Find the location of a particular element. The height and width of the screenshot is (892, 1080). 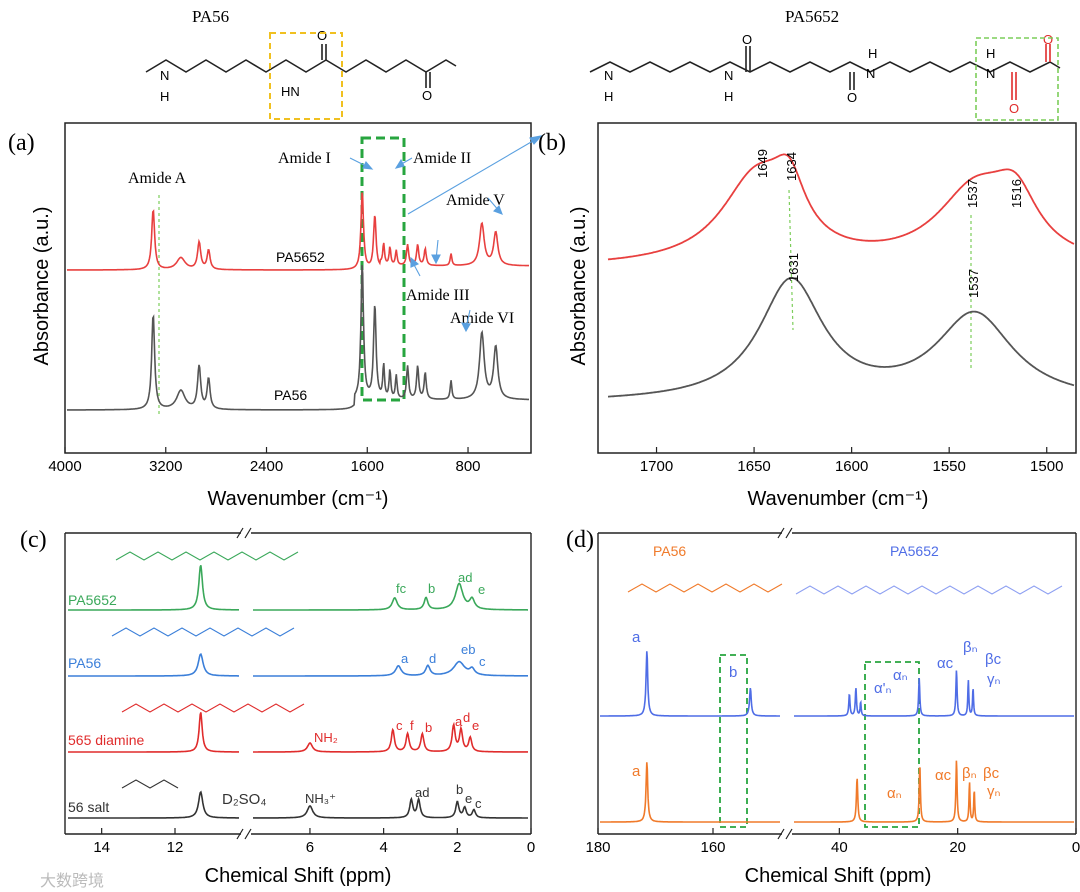

annotation-amide-i: Amide I is located at coordinates (304, 158).